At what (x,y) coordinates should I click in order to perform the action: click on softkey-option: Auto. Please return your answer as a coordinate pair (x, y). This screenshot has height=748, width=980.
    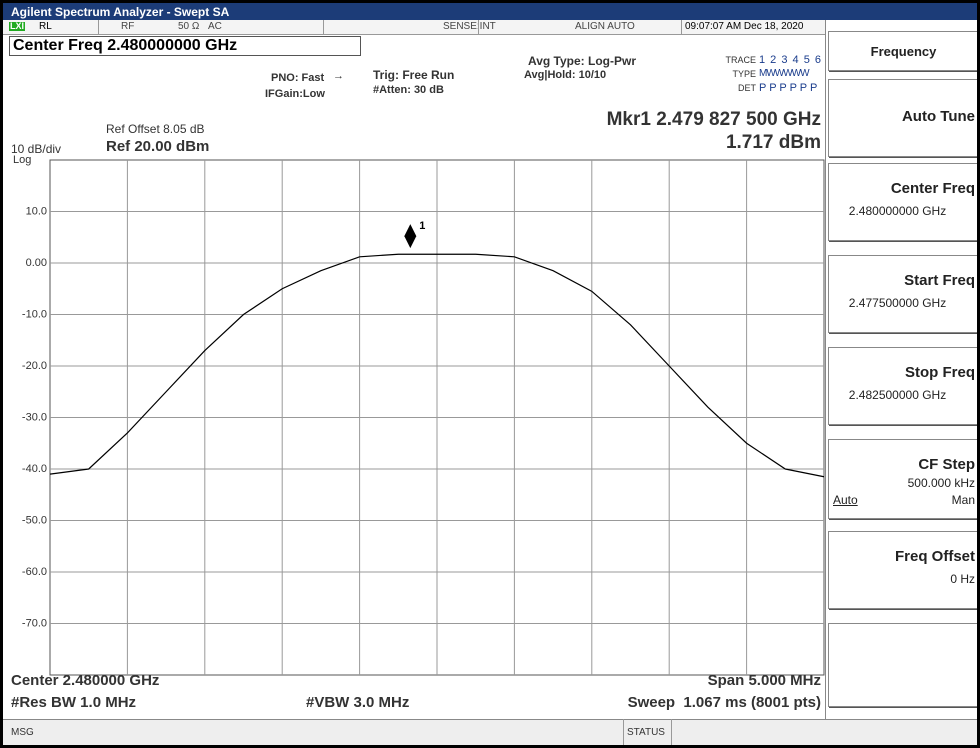
    Looking at the image, I should click on (845, 500).